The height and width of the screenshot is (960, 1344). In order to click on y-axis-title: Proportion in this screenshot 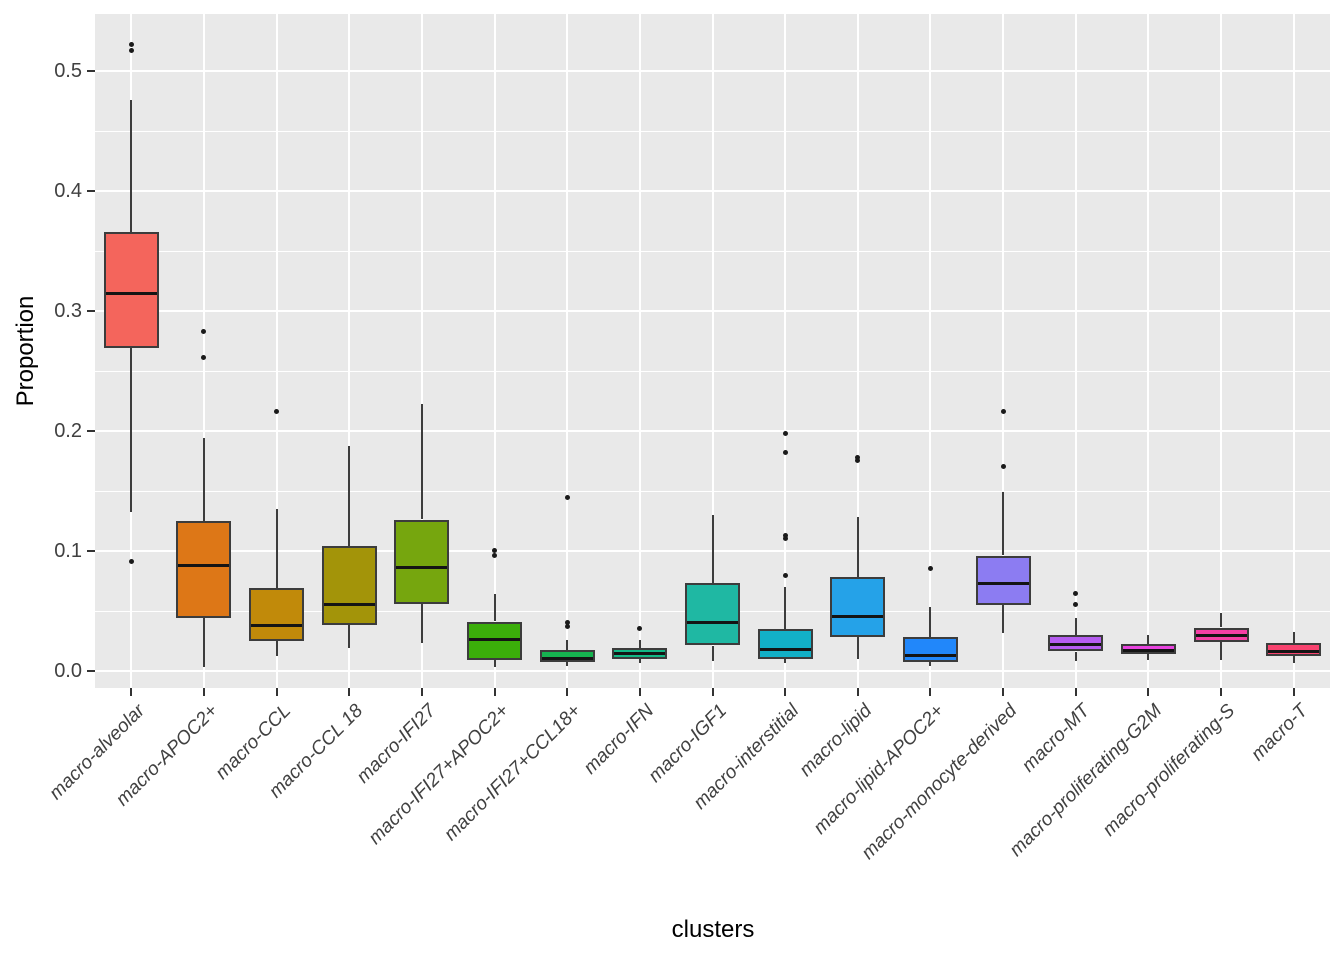, I will do `click(25, 351)`.